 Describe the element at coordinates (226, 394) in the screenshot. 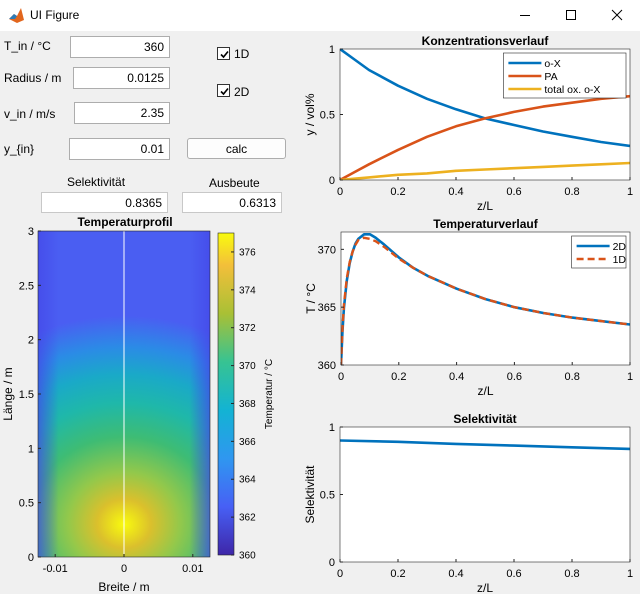

I see `colorbar` at that location.